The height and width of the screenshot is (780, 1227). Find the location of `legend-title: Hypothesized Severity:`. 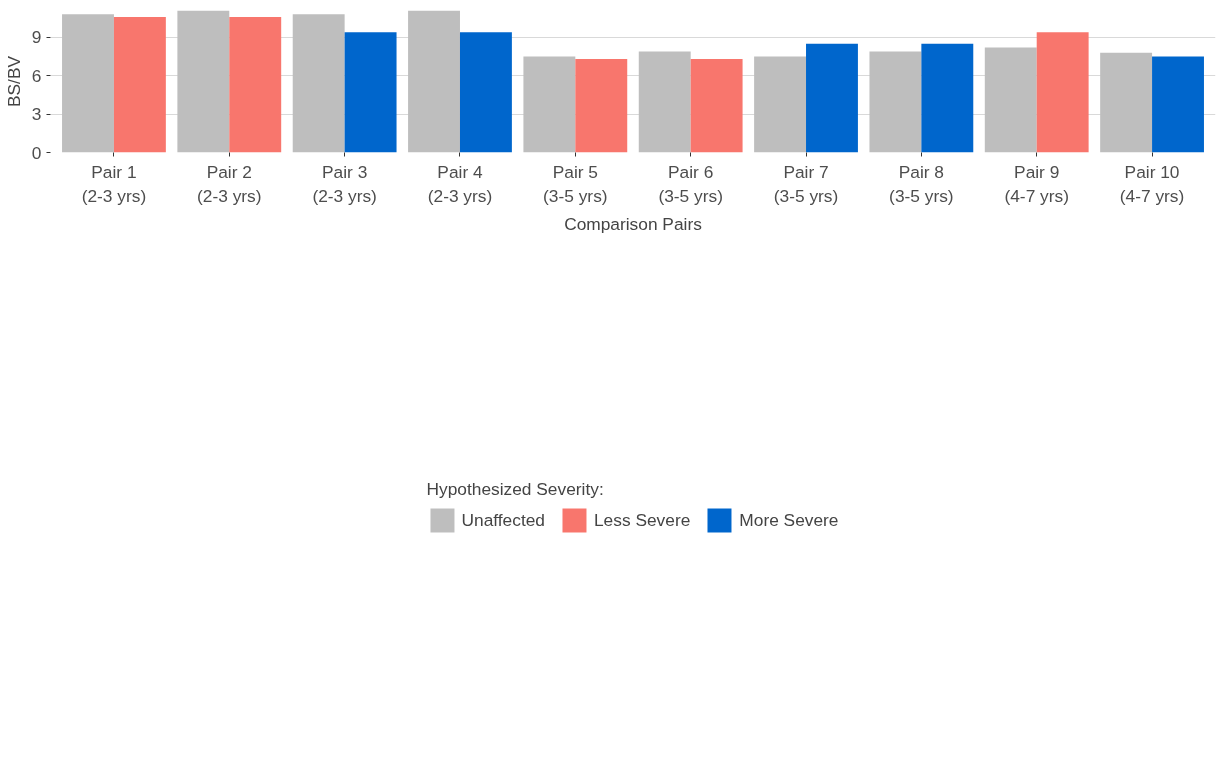

legend-title: Hypothesized Severity: is located at coordinates (515, 489).